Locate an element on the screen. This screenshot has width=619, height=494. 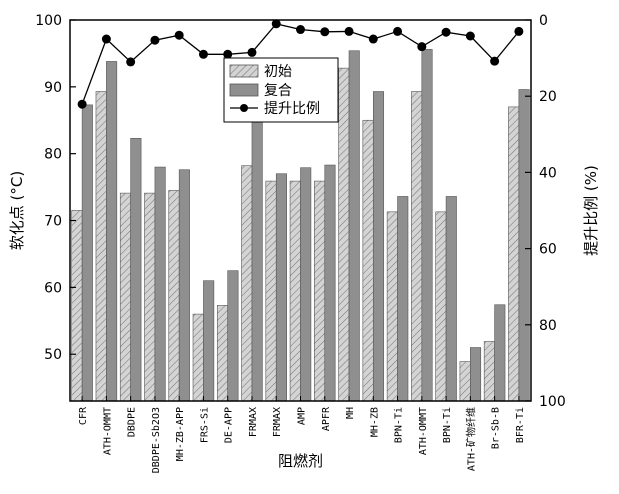
legend-swatch-composite is located at coordinates (244, 90).